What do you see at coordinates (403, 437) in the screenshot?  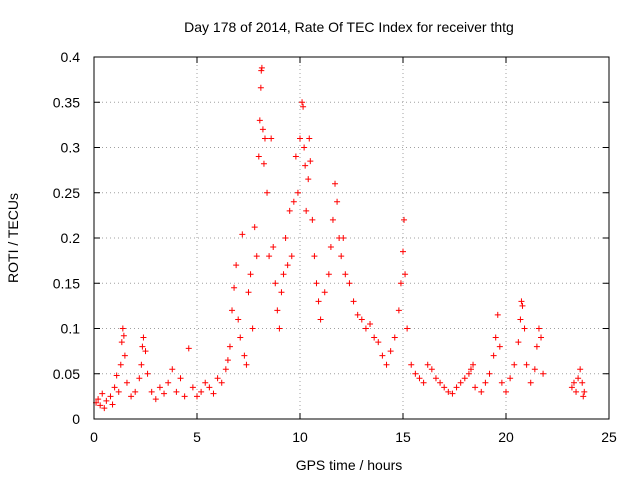 I see `x-tick-label: 15` at bounding box center [403, 437].